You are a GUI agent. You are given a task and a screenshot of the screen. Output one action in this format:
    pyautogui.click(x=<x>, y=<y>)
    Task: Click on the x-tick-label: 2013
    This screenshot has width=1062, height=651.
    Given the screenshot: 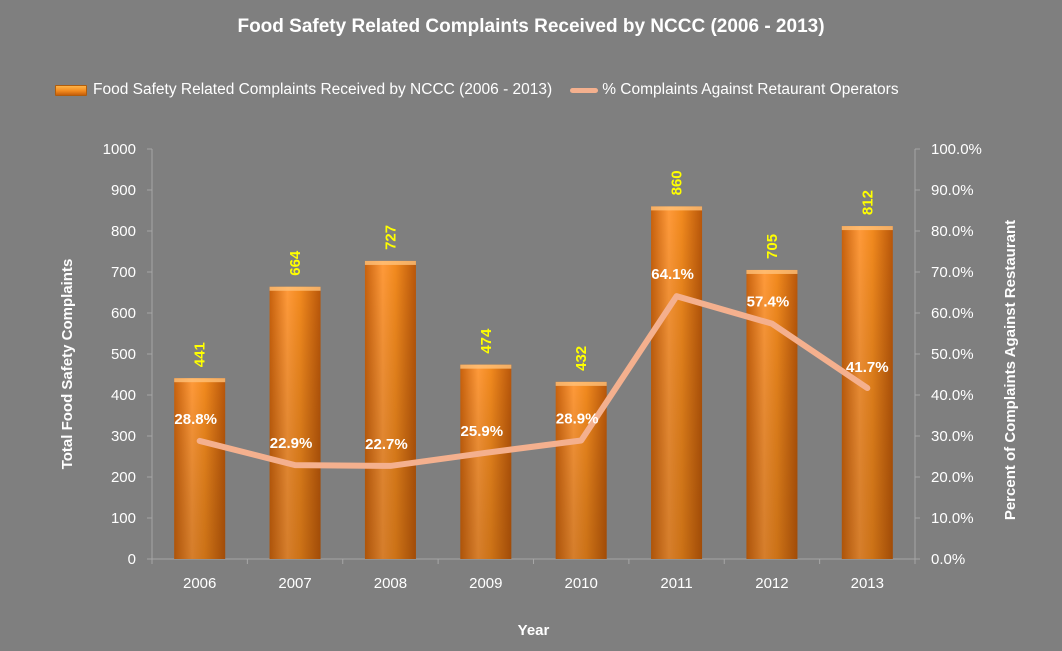 What is the action you would take?
    pyautogui.click(x=867, y=583)
    